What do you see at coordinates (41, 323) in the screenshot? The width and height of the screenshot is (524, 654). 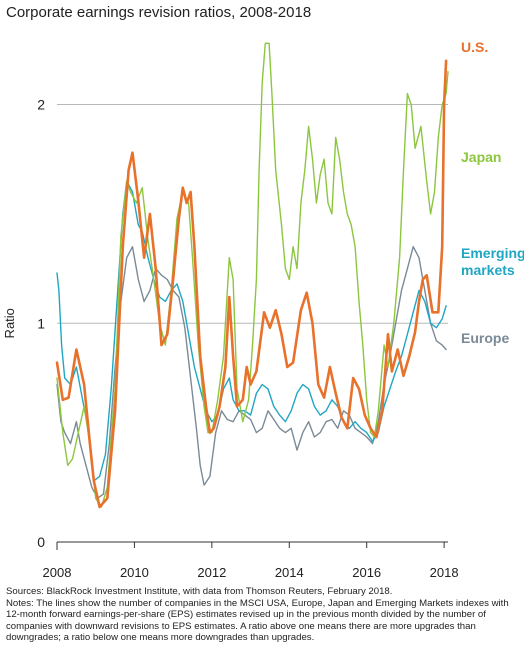 I see `y-tick-label: 1` at bounding box center [41, 323].